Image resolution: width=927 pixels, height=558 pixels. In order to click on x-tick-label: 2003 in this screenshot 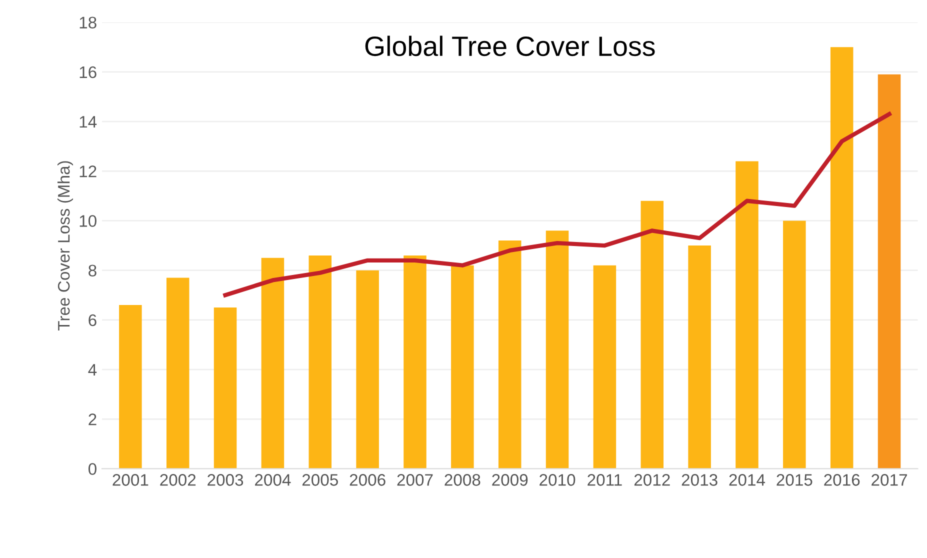, I will do `click(226, 480)`.